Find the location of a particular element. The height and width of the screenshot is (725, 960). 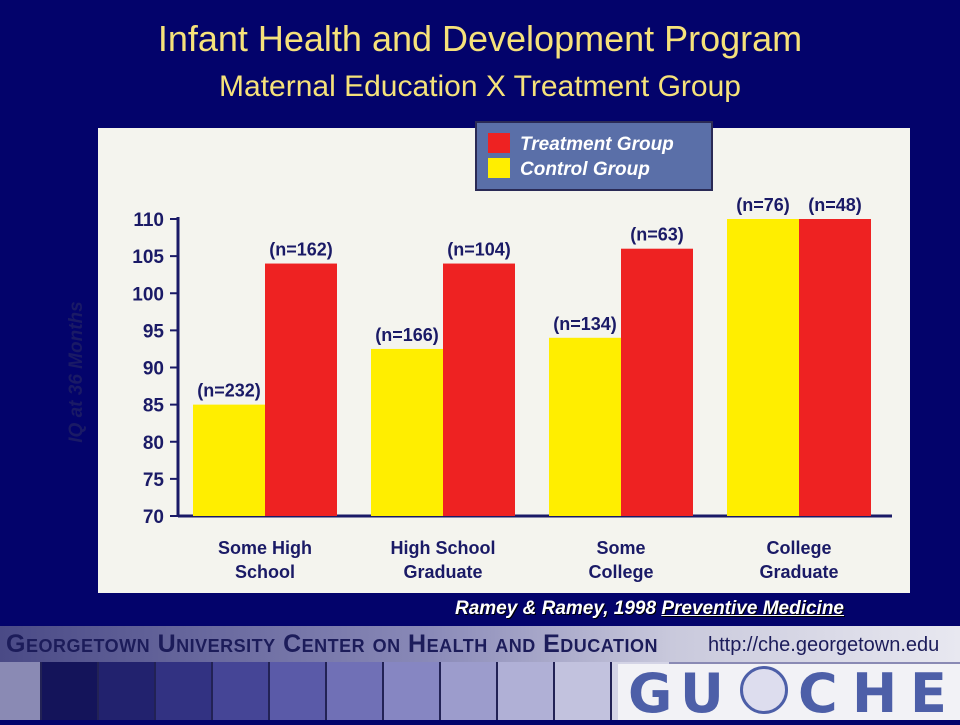

georgetown-seal-icon is located at coordinates (764, 690).